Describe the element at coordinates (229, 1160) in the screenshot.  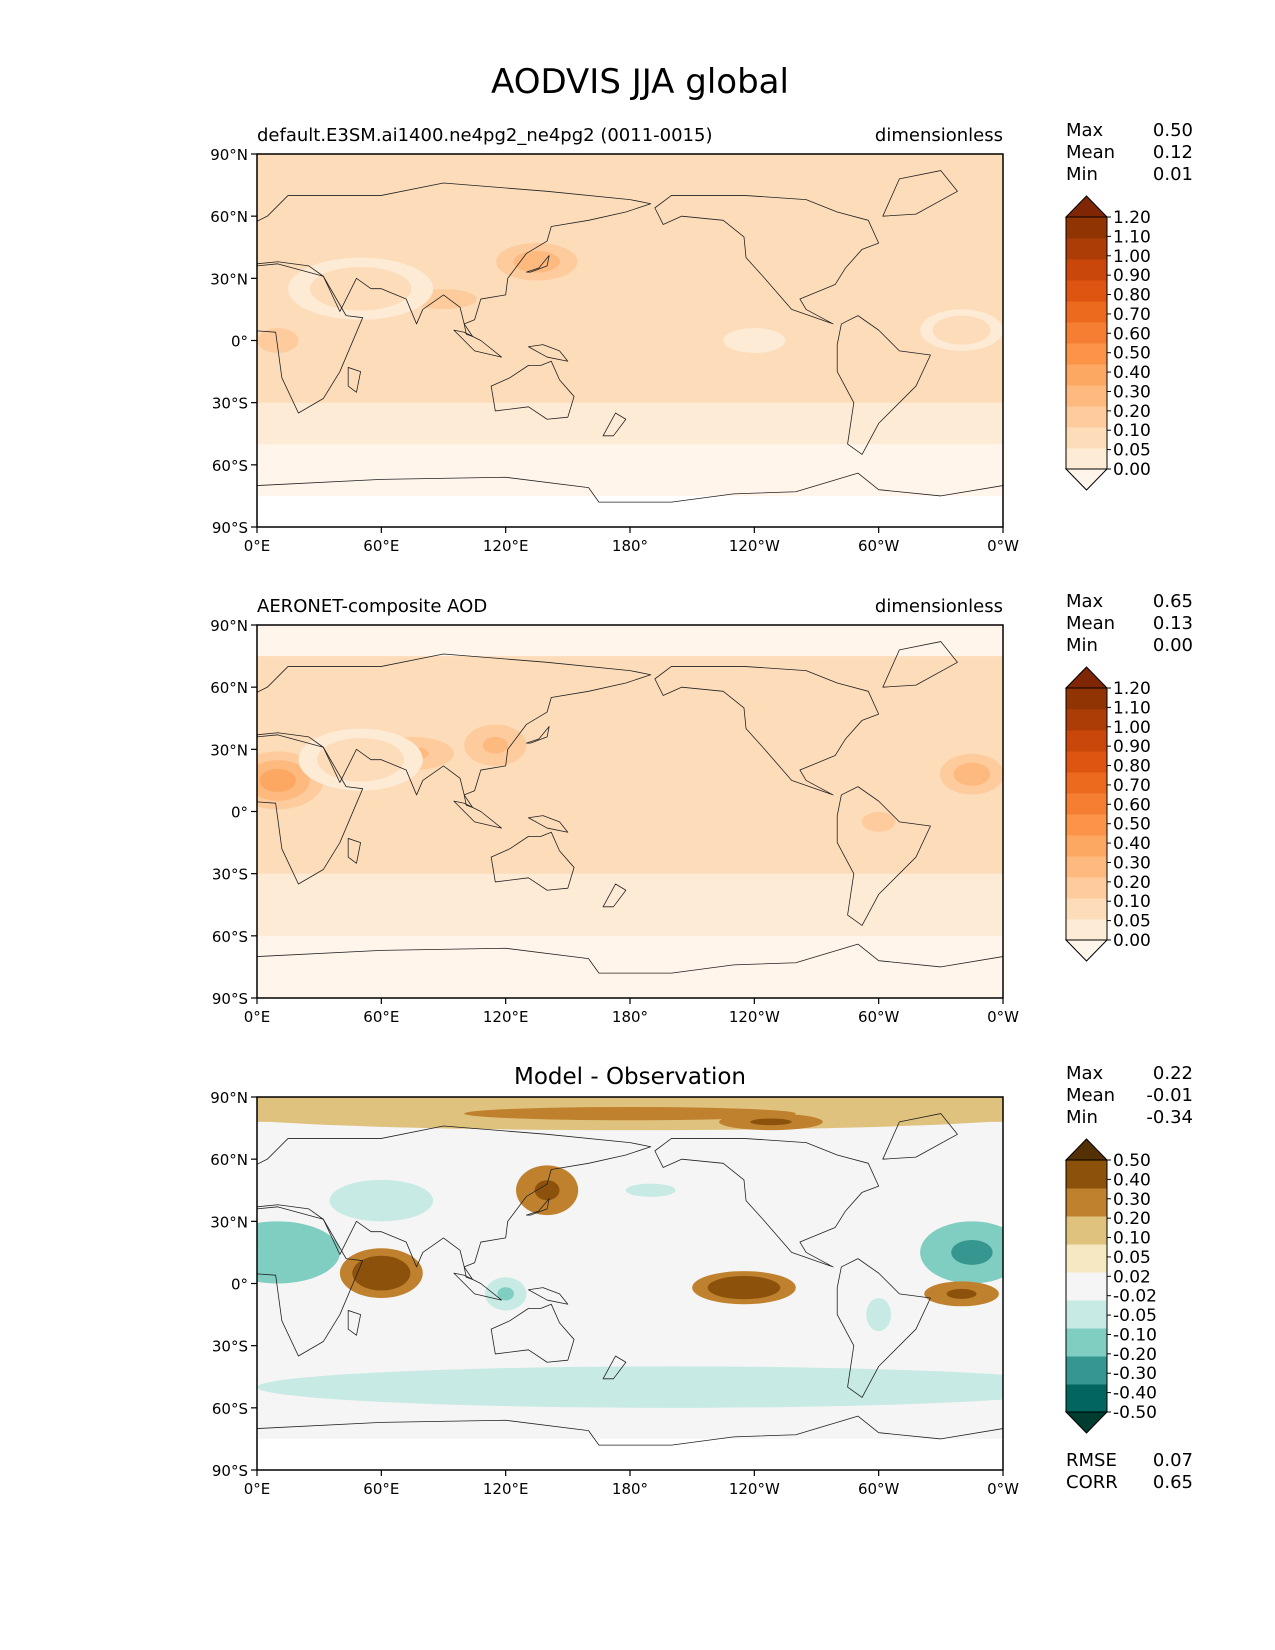
I see `y-tick-label: 60°N` at that location.